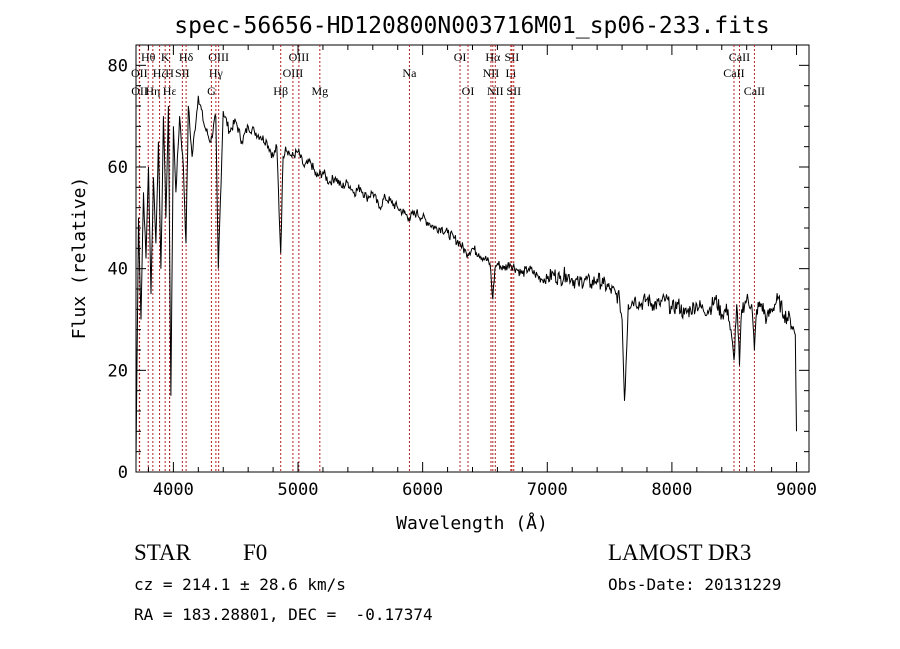 Image resolution: width=900 pixels, height=649 pixels. Describe the element at coordinates (218, 57) in the screenshot. I see `line-label-10: OIII` at that location.